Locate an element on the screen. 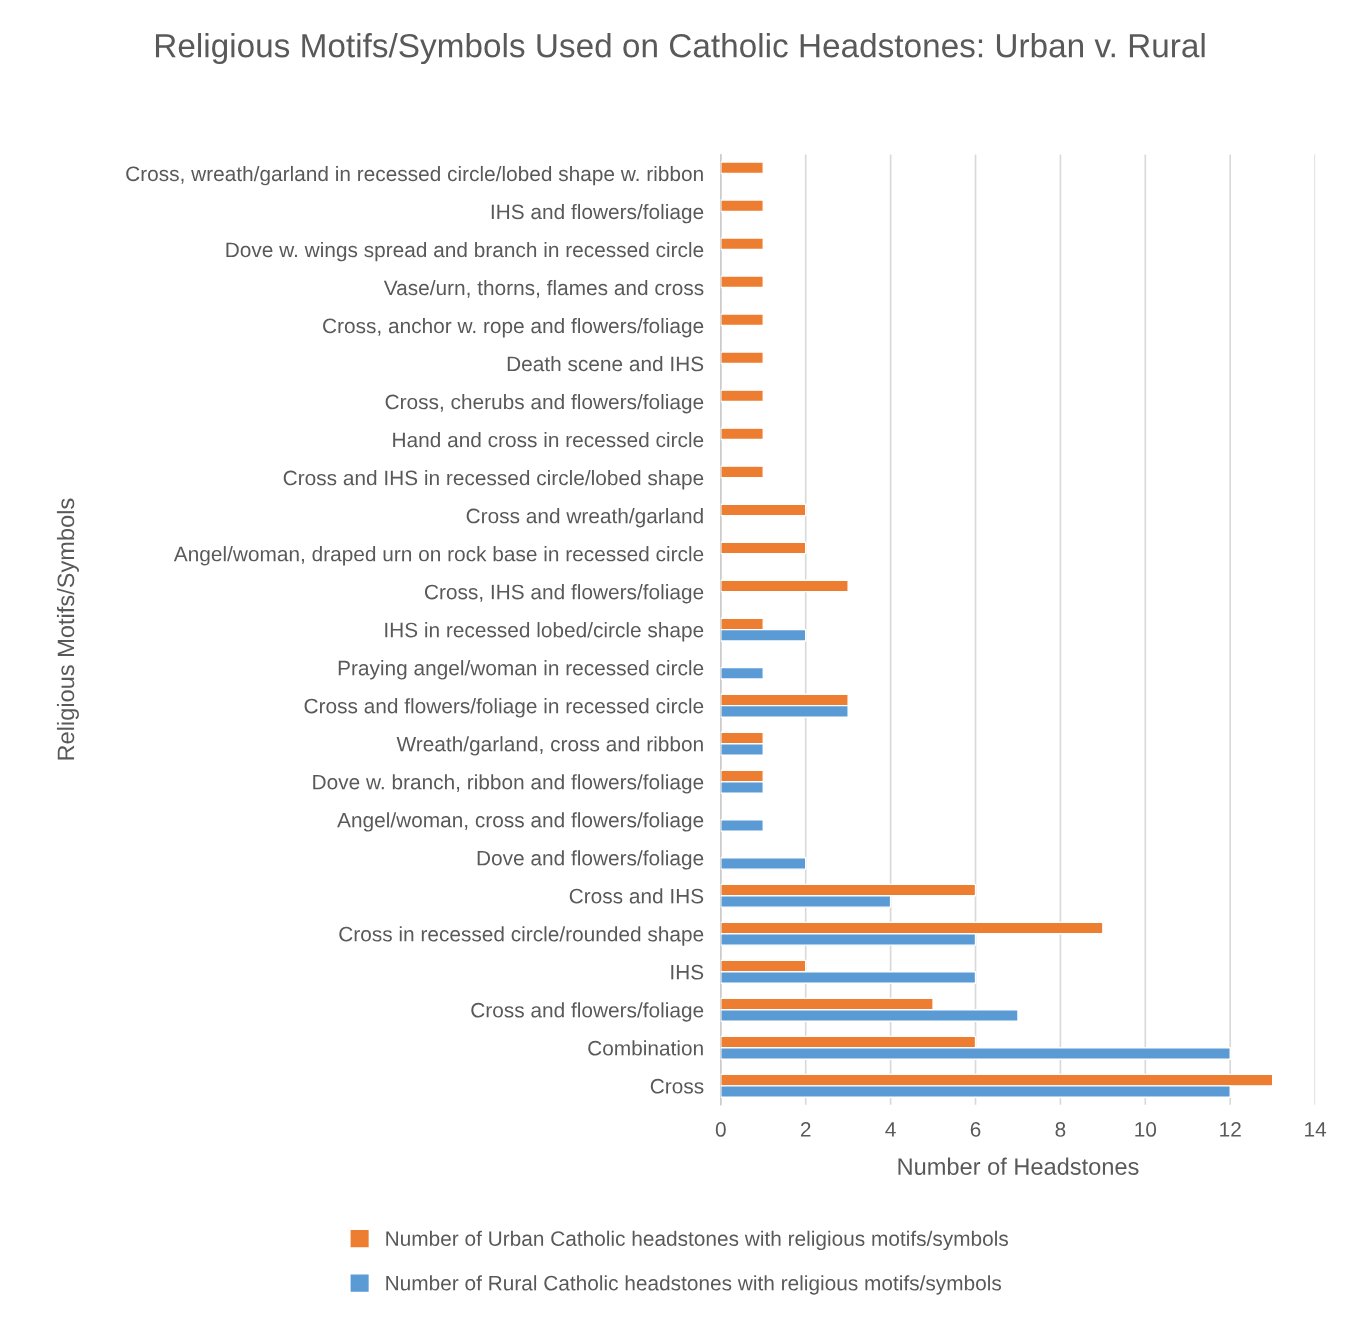 The image size is (1360, 1320). y-tick-label: Cross and IHS is located at coordinates (636, 896).